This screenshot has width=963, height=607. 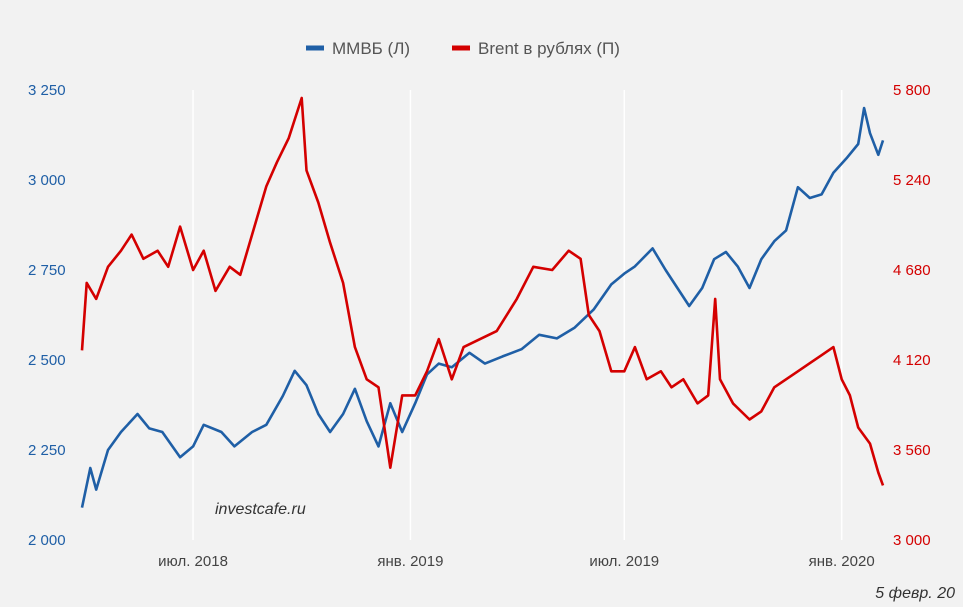 I want to click on x-tick-label: янв. 2019, so click(x=410, y=561).